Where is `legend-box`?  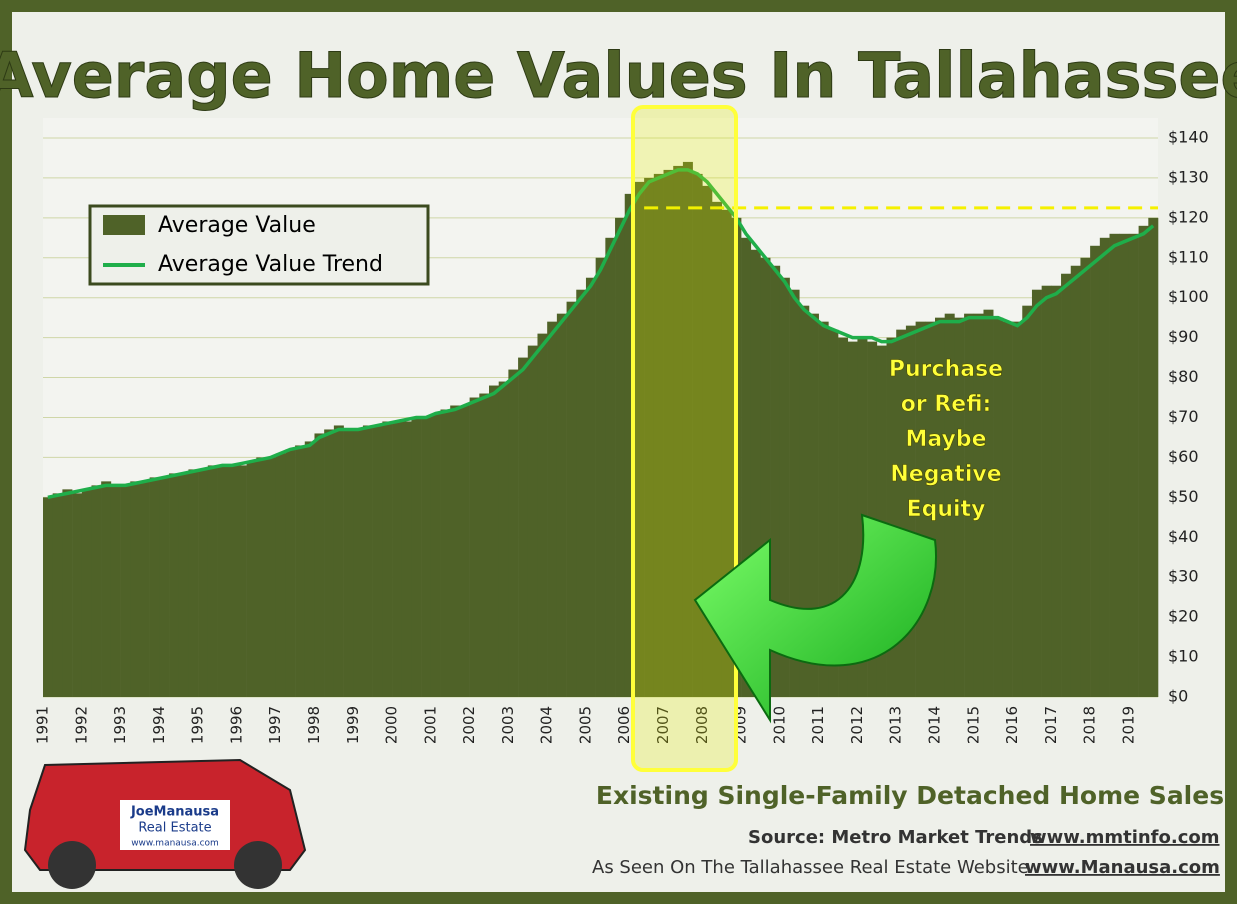 legend-box is located at coordinates (259, 245).